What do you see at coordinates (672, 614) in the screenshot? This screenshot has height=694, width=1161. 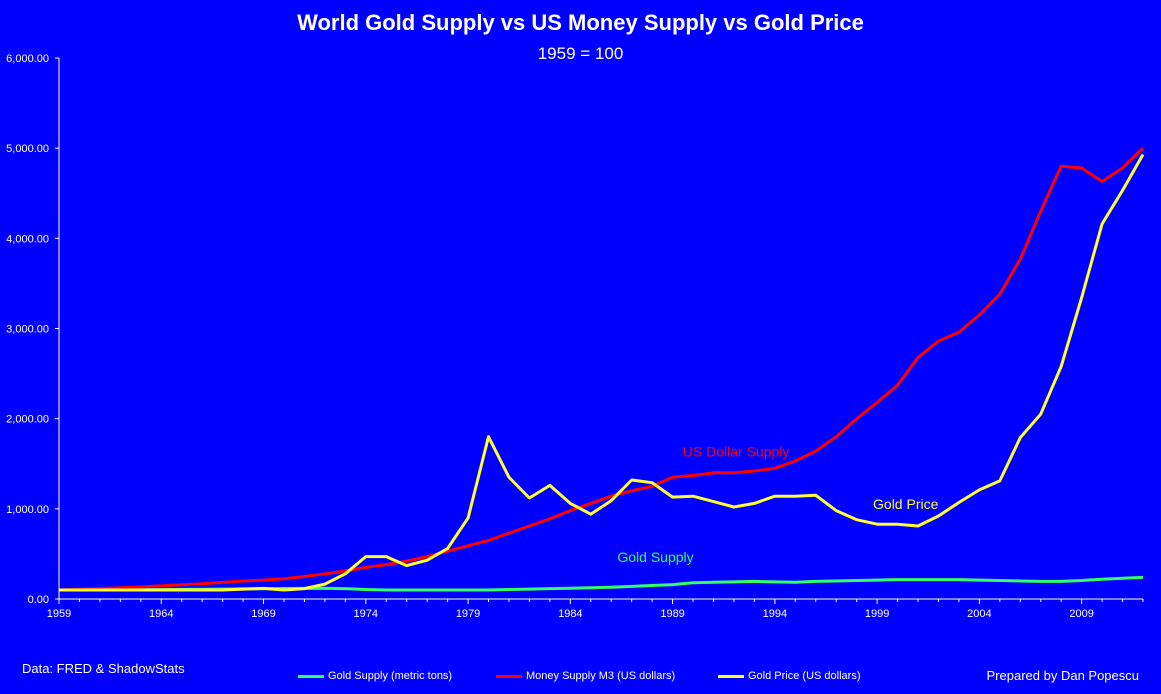 I see `x-tick-label: 1989` at bounding box center [672, 614].